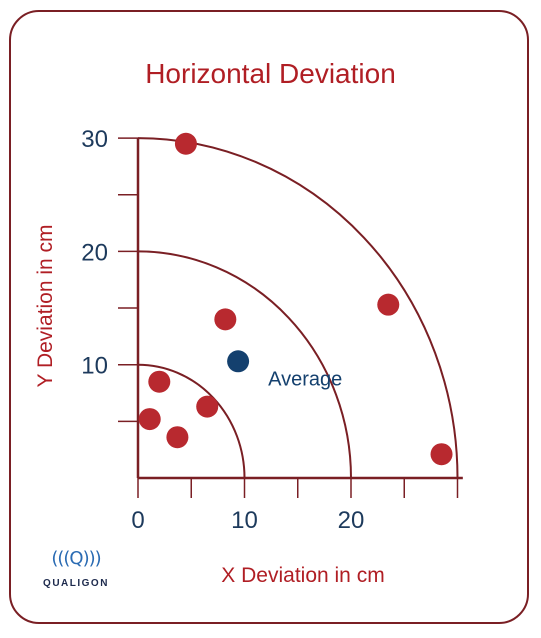 The width and height of the screenshot is (541, 638). What do you see at coordinates (137, 520) in the screenshot?
I see `x-tick-label-0: 0` at bounding box center [137, 520].